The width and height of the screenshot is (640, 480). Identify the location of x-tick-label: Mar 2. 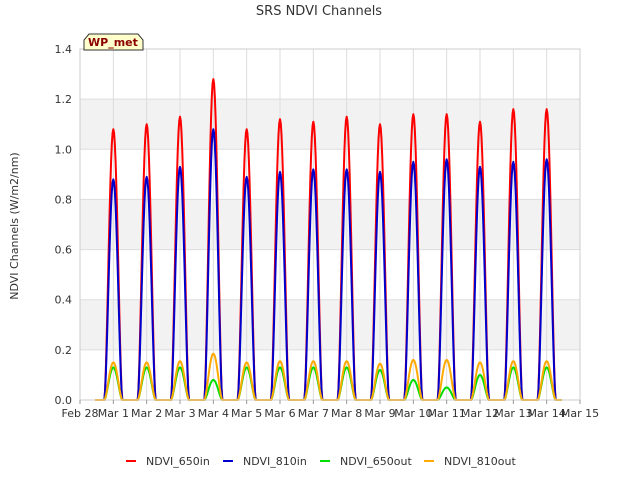
(146, 413).